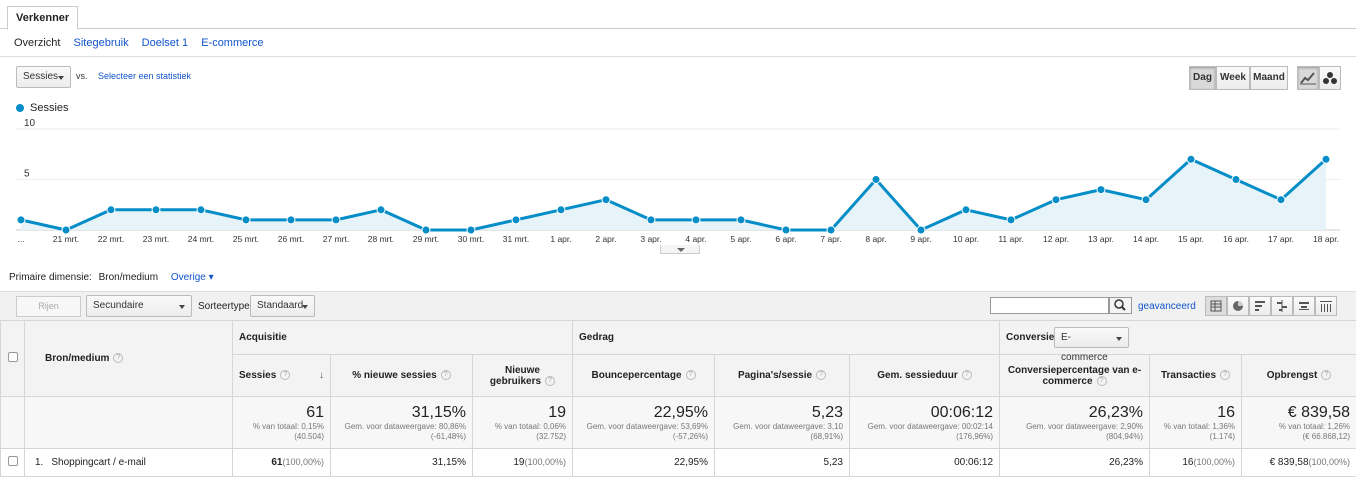 The height and width of the screenshot is (477, 1356). Describe the element at coordinates (82, 76) in the screenshot. I see `vs-label: vs.` at that location.